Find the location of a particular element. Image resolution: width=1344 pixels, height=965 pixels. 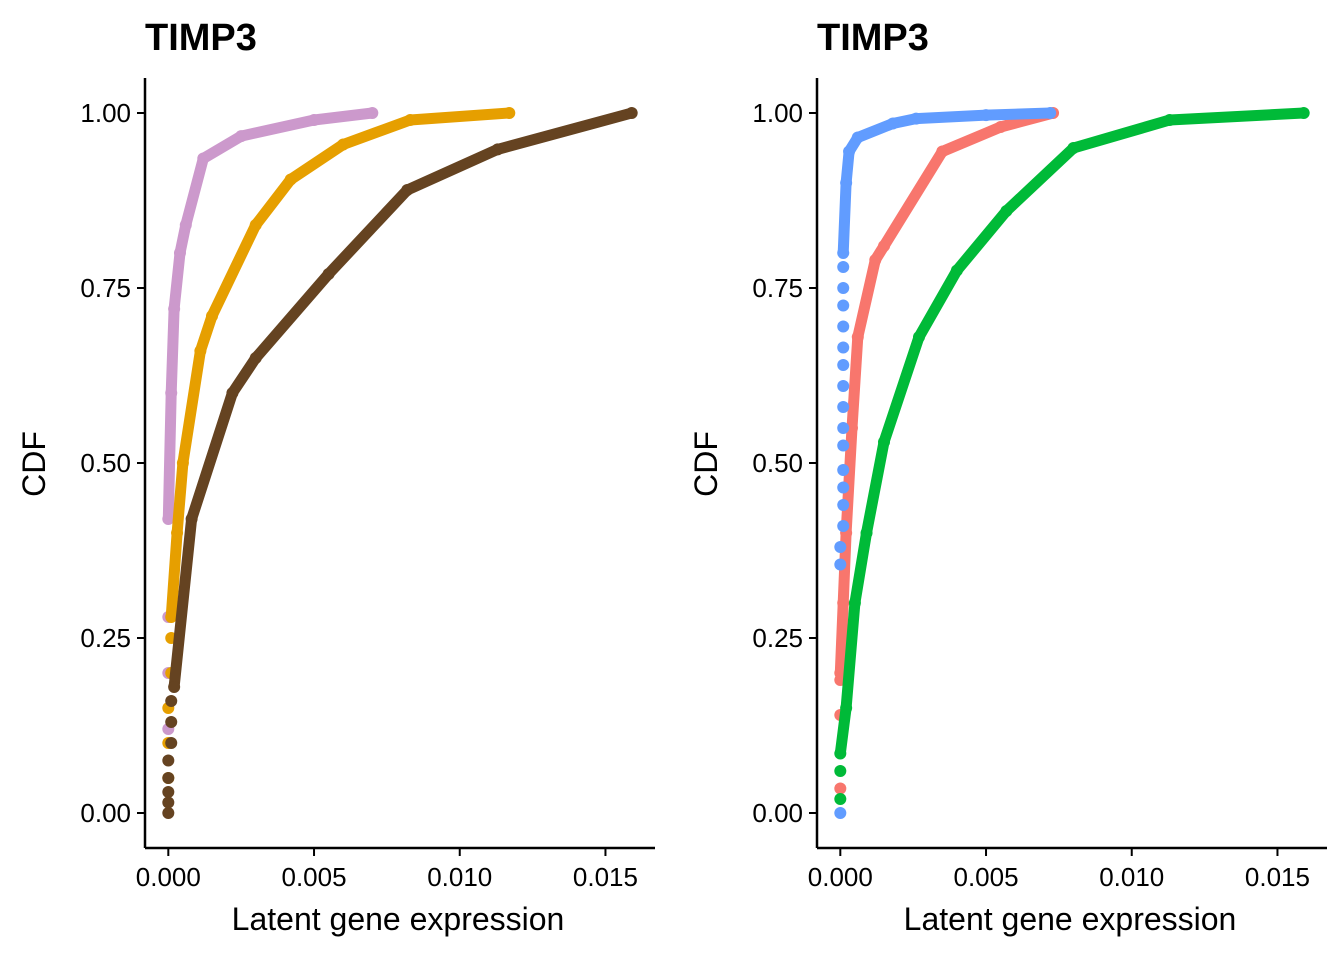

x-tick-label: 0.005 is located at coordinates (985, 877).